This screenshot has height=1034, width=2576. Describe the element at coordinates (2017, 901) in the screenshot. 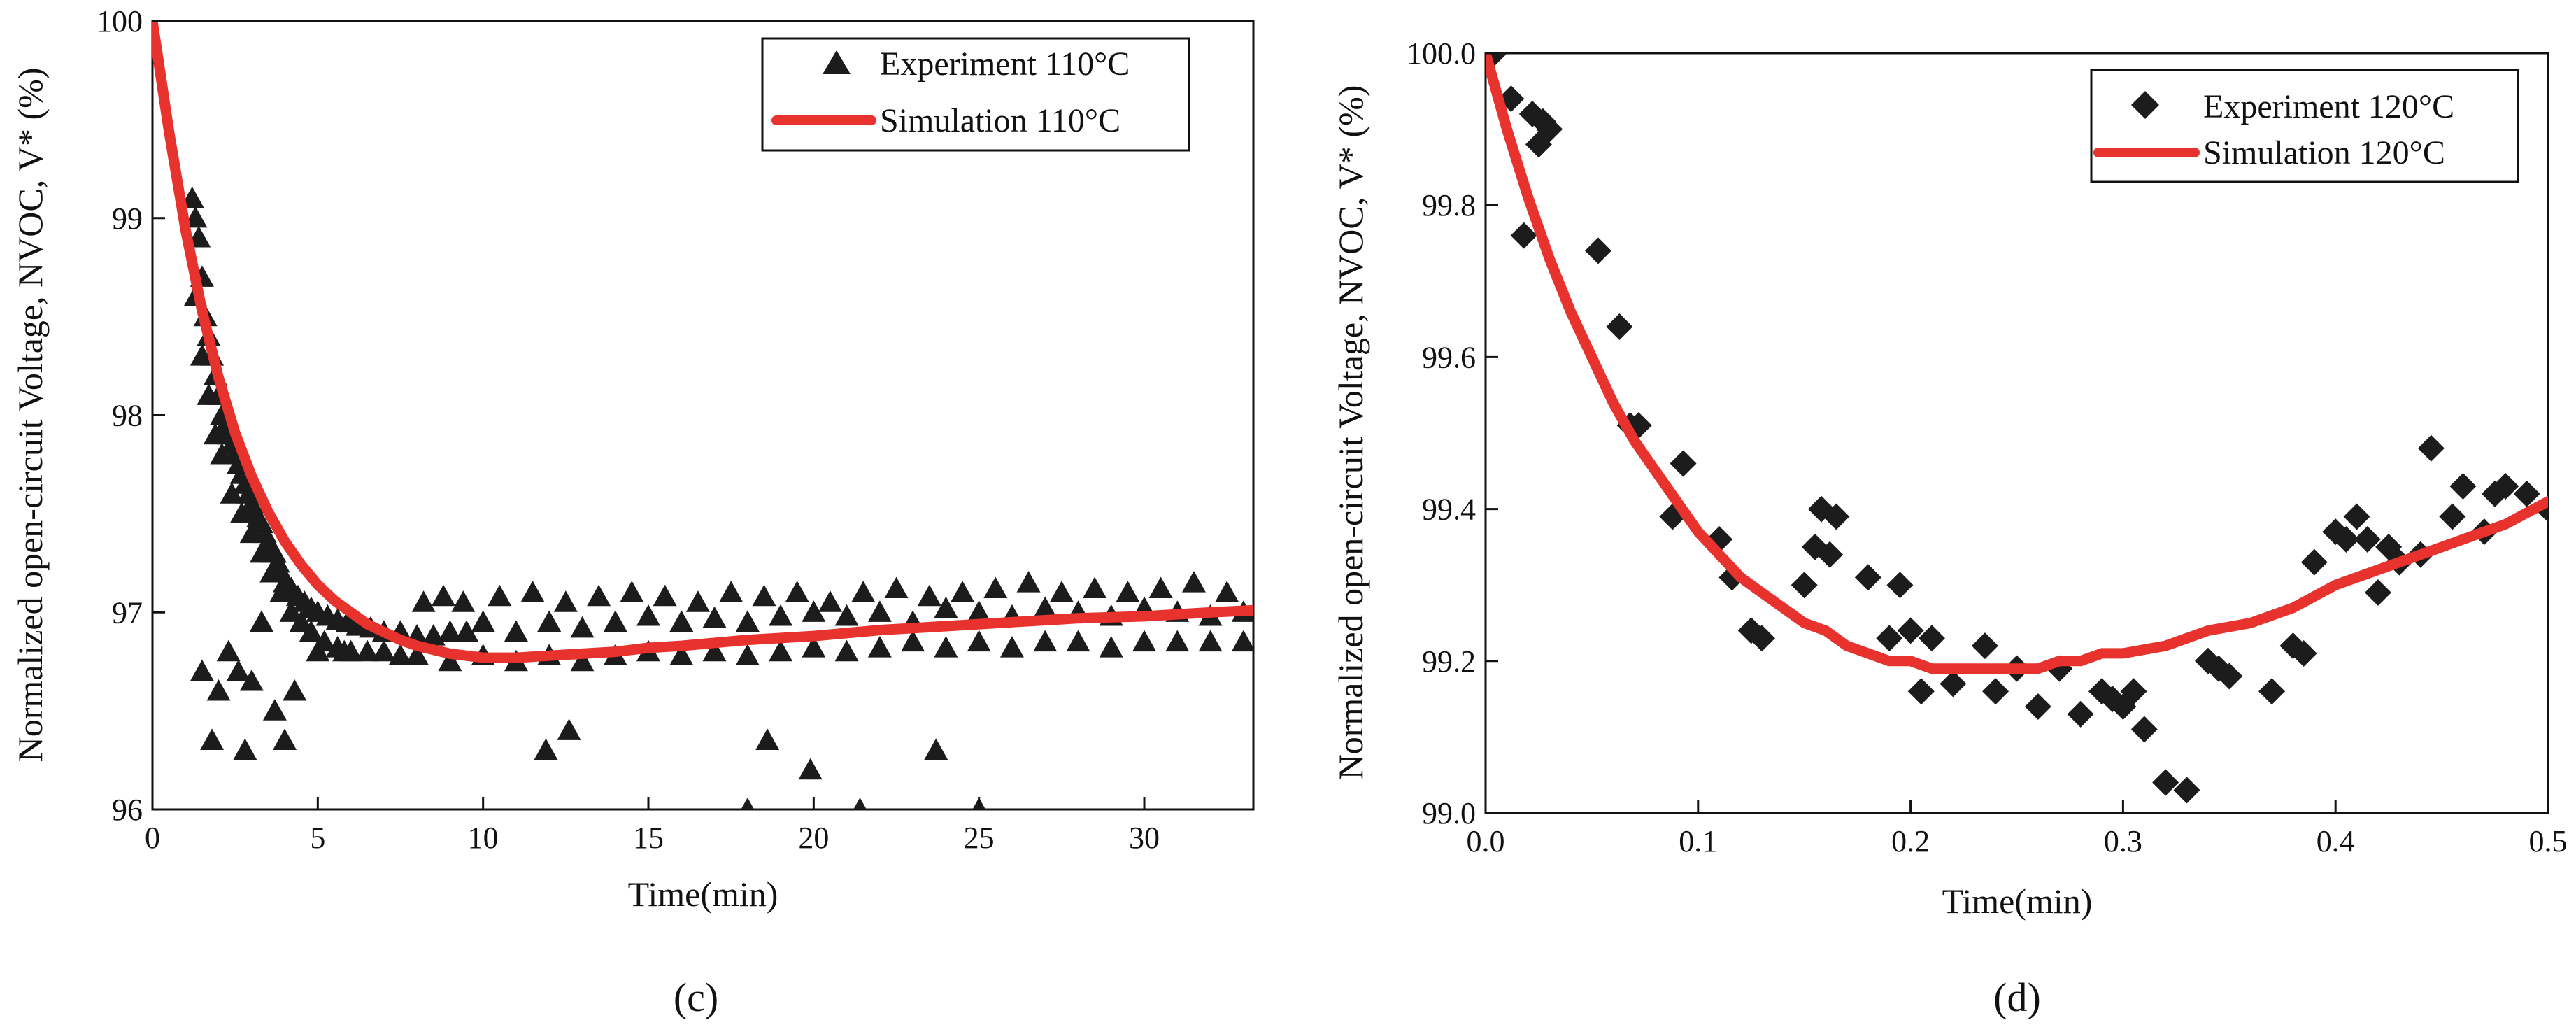

I see `x-axis-title-d: Time(min)` at that location.